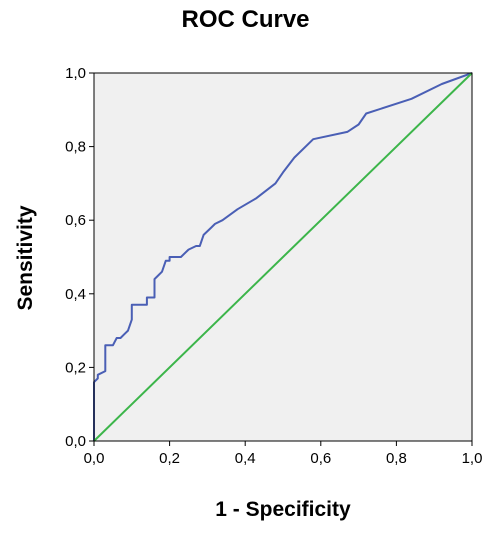  Describe the element at coordinates (320, 458) in the screenshot. I see `x-tick-label: 0,6` at that location.